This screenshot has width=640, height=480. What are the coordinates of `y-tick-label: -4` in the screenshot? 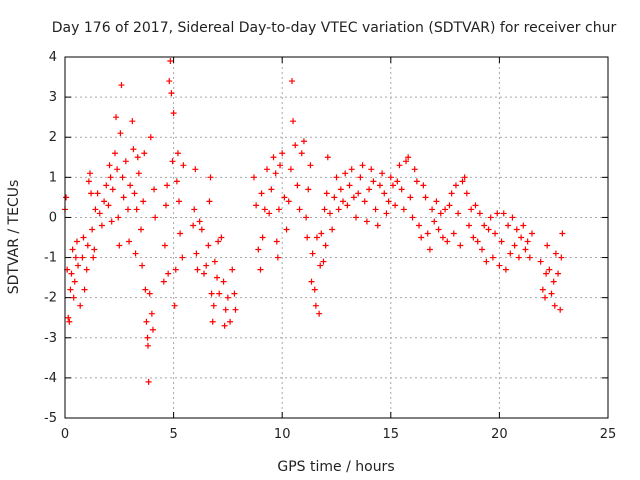 It's located at (50, 378).